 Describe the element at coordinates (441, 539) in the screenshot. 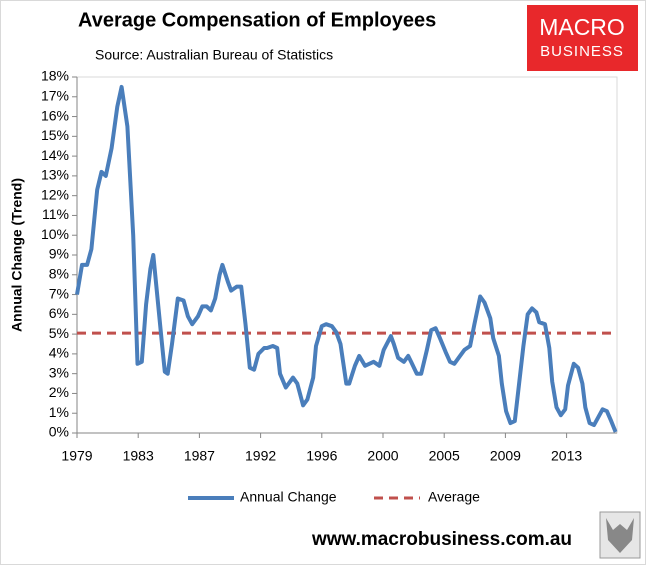

I see `footer: www.macrobusiness.com.au` at that location.